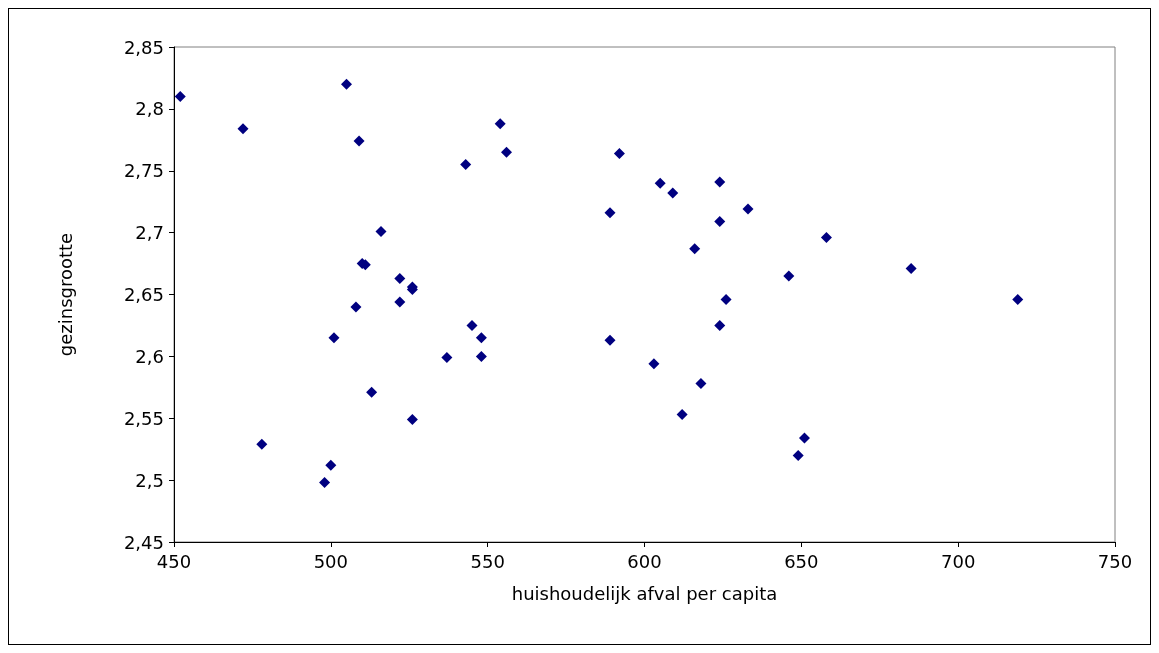 This screenshot has height=653, width=1159. Describe the element at coordinates (149, 480) in the screenshot. I see `y-tick-label: 2,5` at that location.